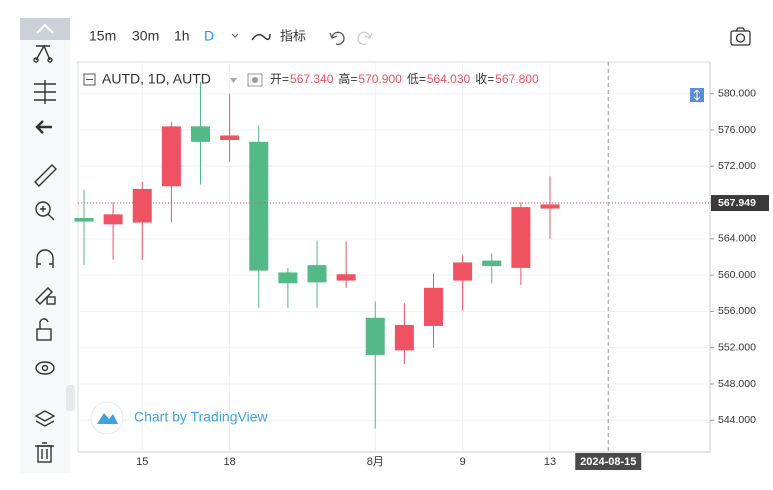  What do you see at coordinates (145, 36) in the screenshot?
I see `interval-button: 30m` at bounding box center [145, 36].